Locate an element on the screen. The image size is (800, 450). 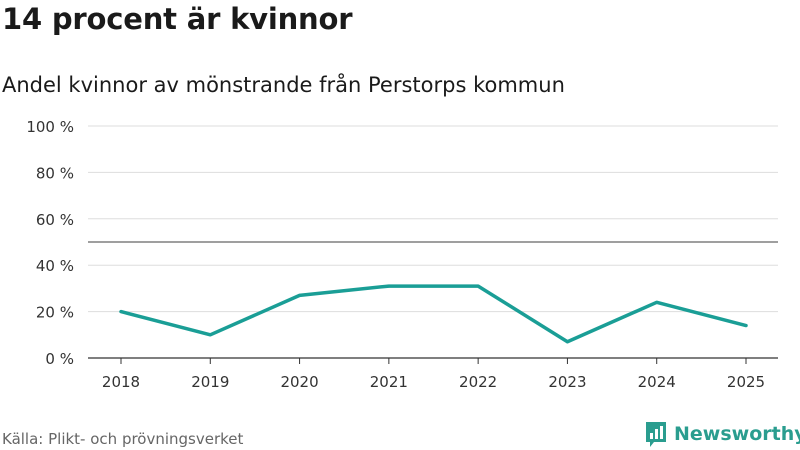
x-tick-label: 2023 is located at coordinates (567, 382).